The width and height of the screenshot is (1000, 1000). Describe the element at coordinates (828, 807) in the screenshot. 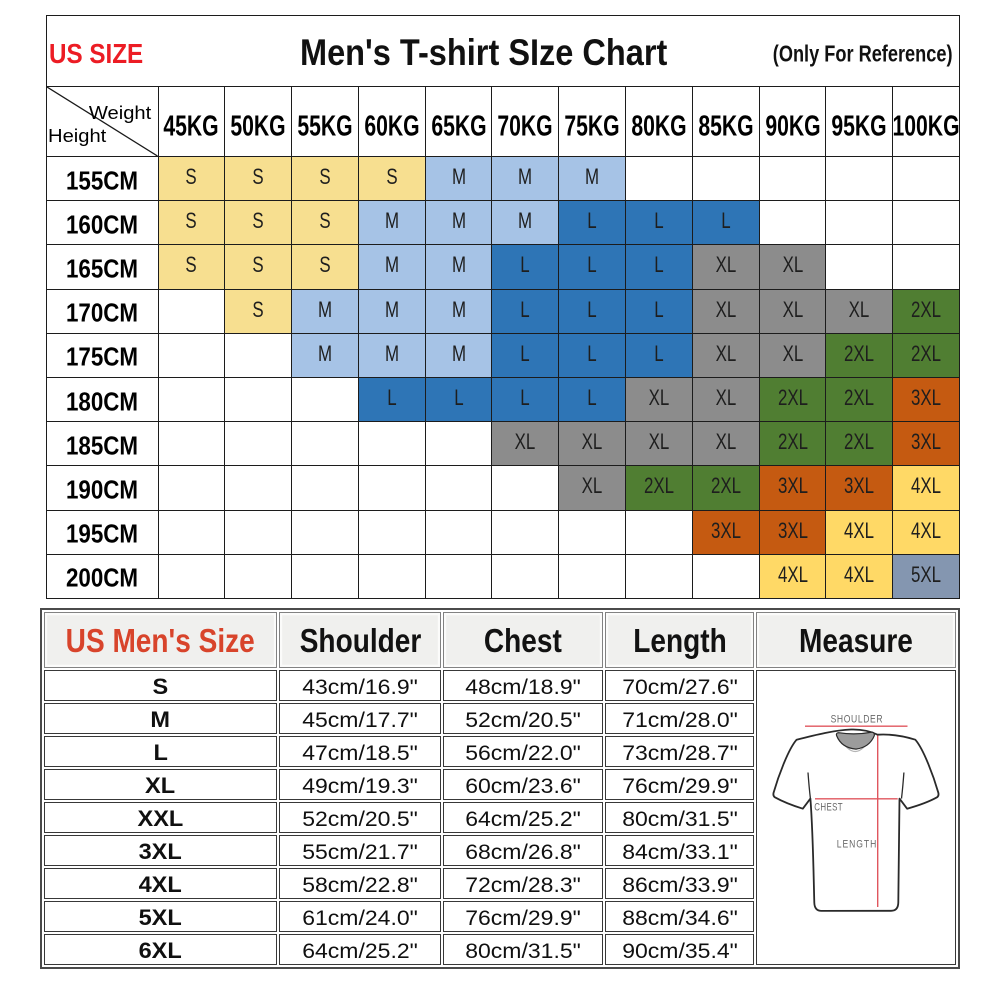

I see `svg-text: CHEST` at that location.